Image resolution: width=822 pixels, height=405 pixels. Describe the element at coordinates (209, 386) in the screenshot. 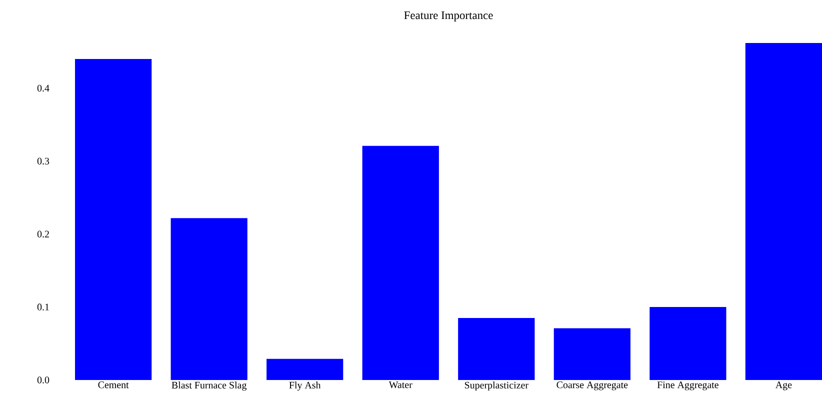

I see `x-tick-label: Blast Furnace Slag` at that location.